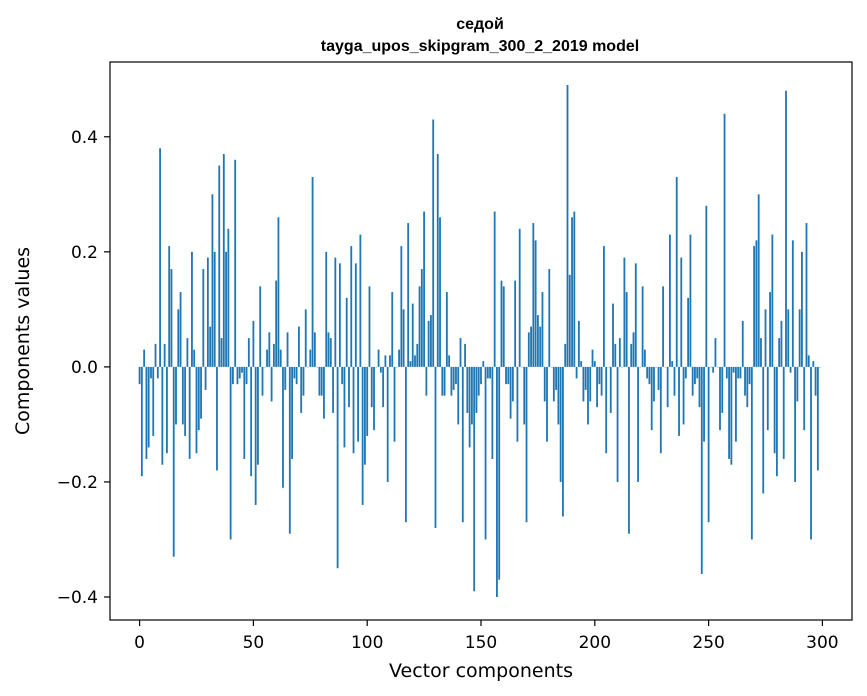 This screenshot has width=867, height=696. Describe the element at coordinates (822, 643) in the screenshot. I see `x-tick-label: 300` at that location.